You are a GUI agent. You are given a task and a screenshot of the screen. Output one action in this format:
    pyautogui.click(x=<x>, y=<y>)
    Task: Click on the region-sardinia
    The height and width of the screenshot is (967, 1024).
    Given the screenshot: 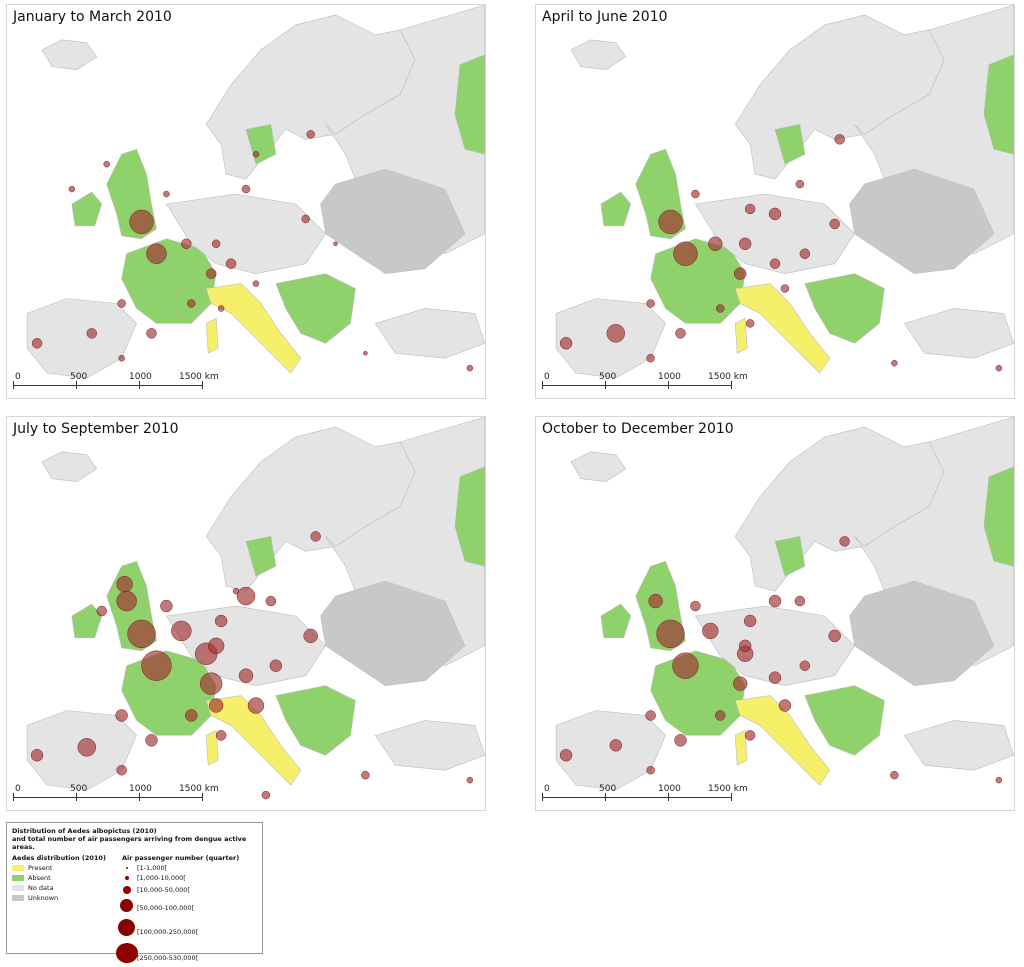 What is the action you would take?
    pyautogui.click(x=741, y=335)
    